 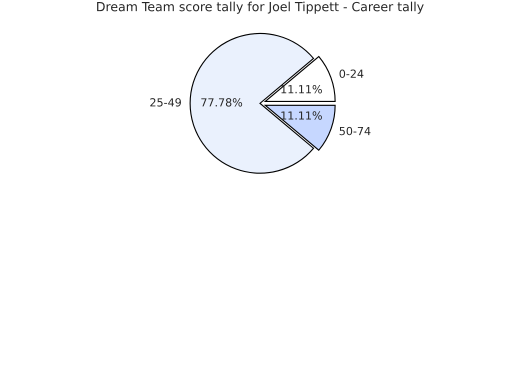 What do you see at coordinates (260, 8) in the screenshot?
I see `chart-title: Dream Team score tally for Joel Tippett - Career tally` at bounding box center [260, 8].